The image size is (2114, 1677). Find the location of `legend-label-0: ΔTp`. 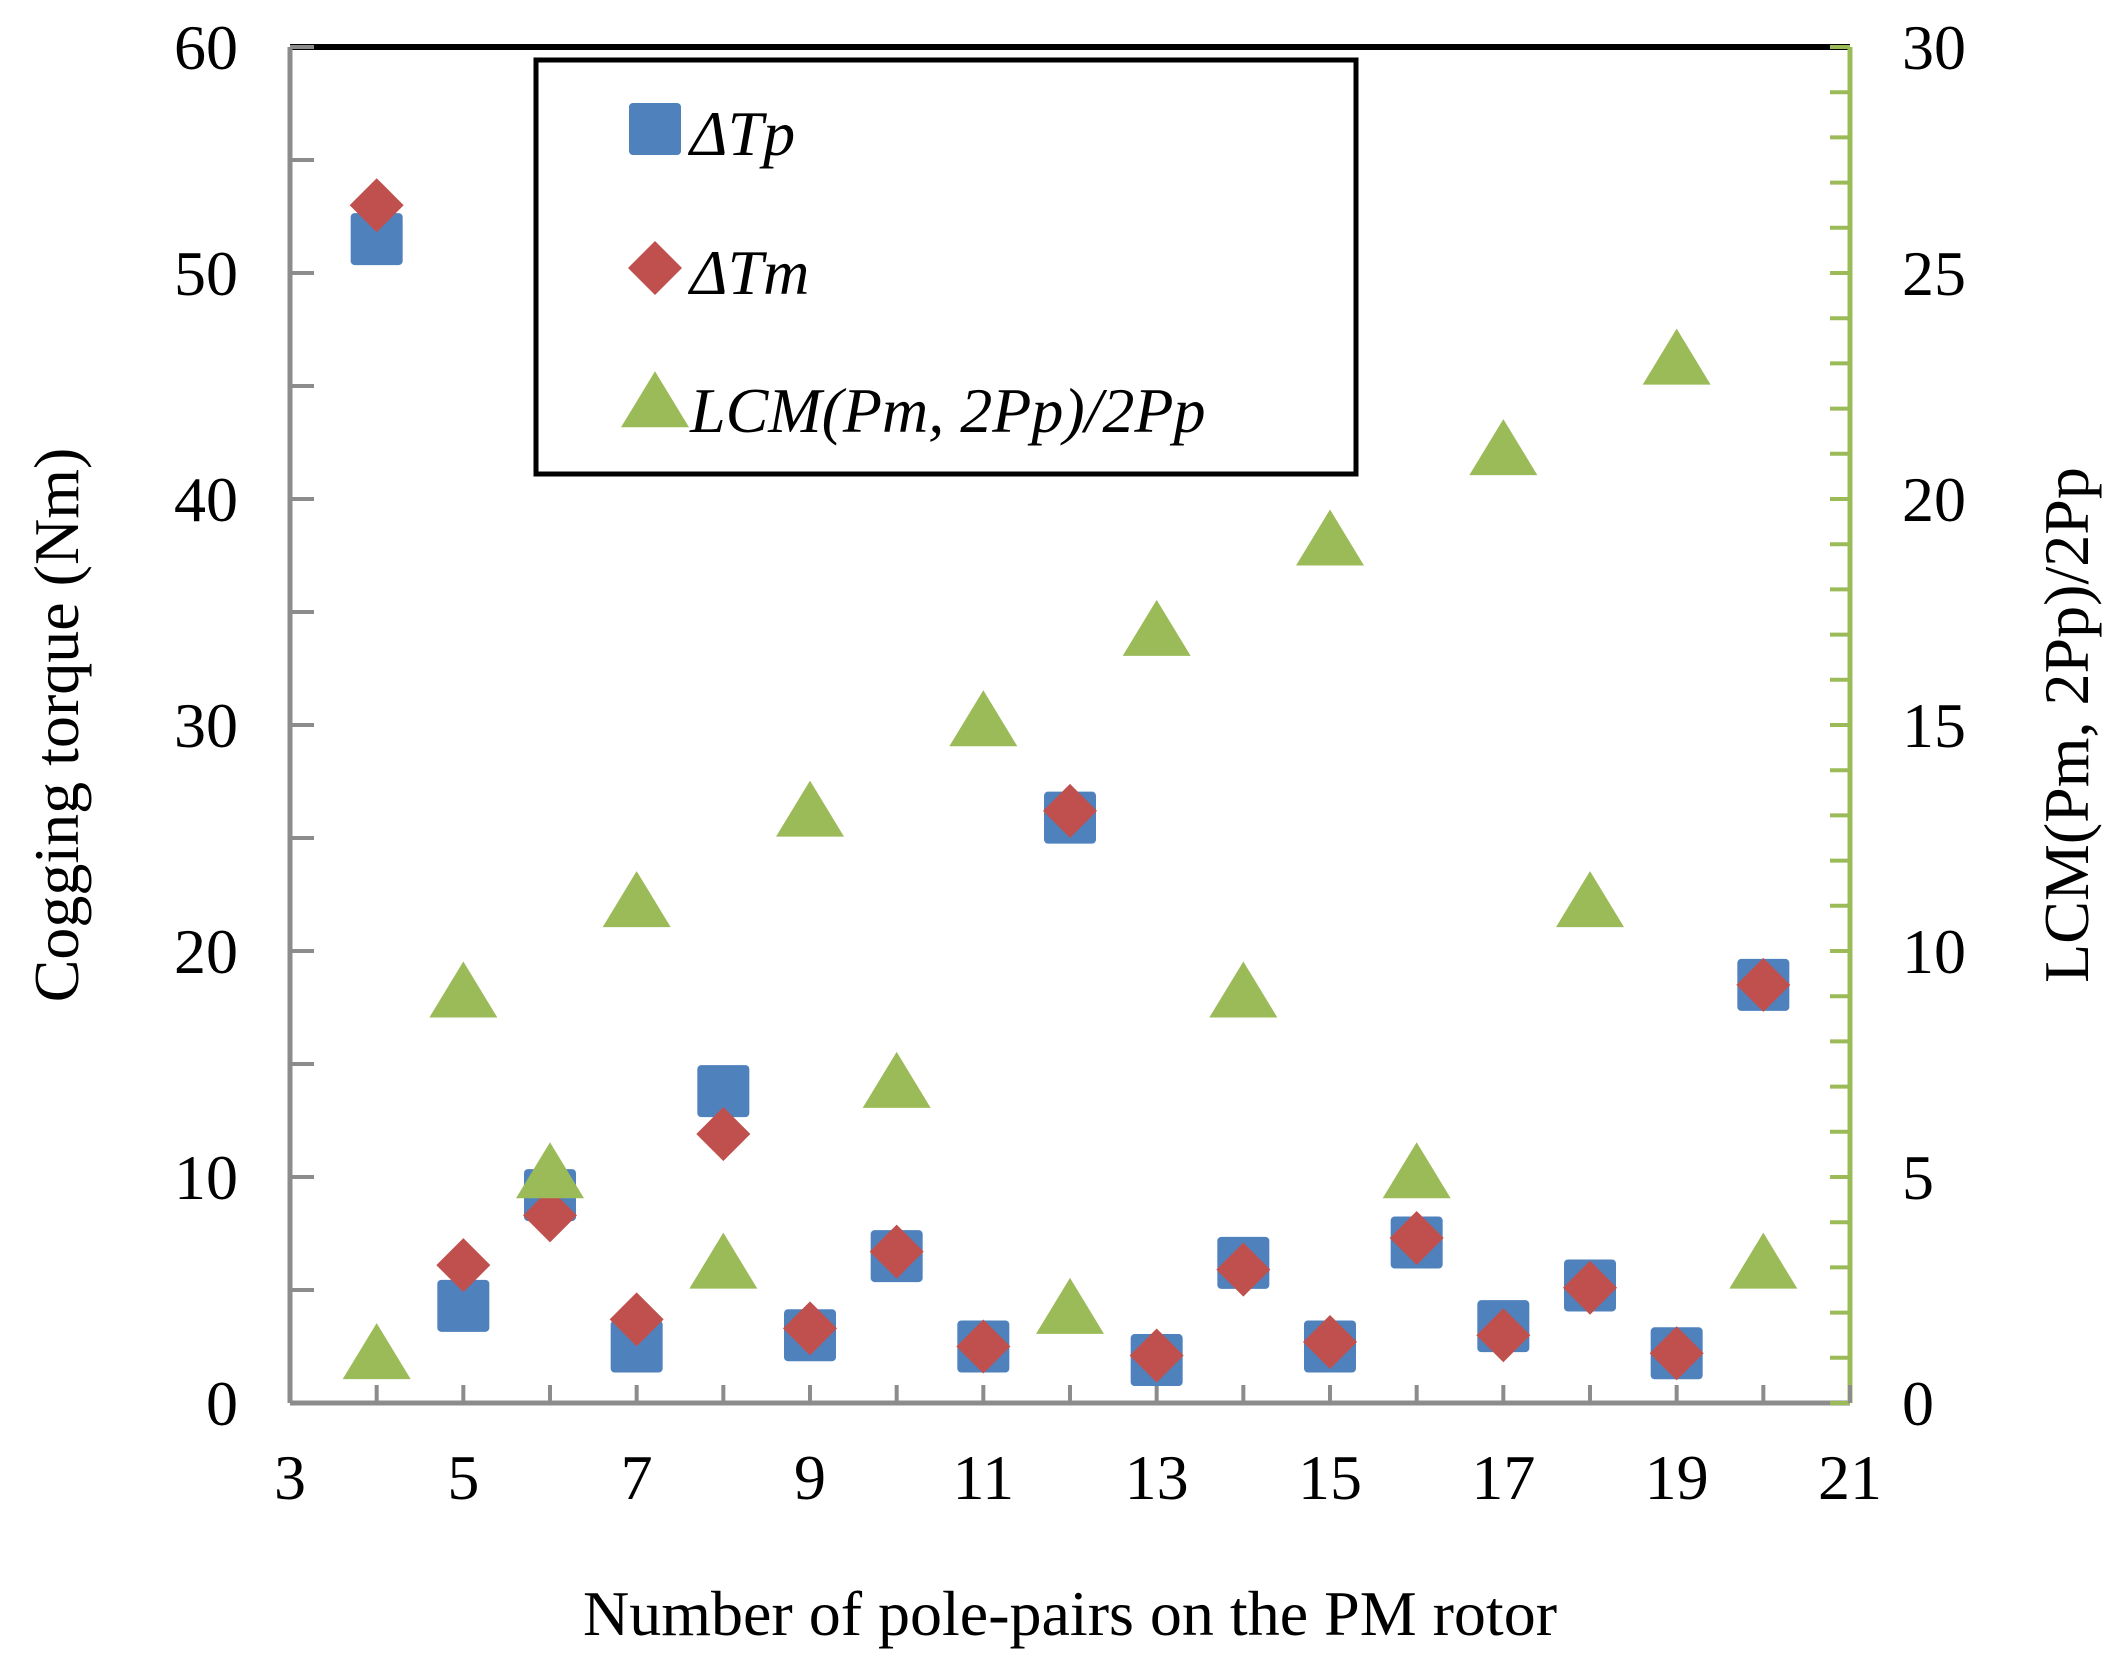

legend-label-0: ΔTp is located at coordinates (741, 133).